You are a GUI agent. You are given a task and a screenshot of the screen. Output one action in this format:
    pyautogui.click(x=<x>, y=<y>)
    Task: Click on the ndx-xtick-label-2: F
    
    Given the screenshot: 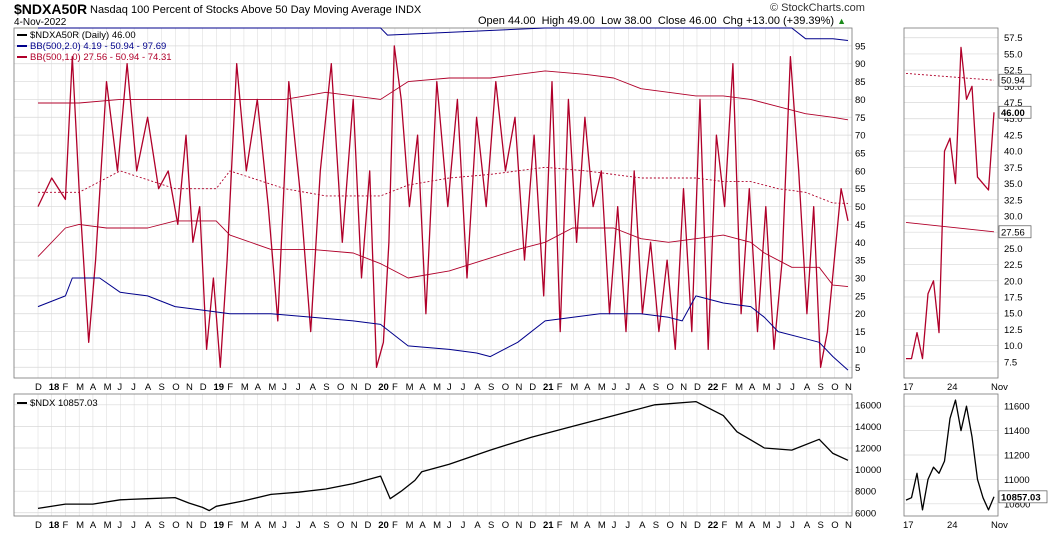 What is the action you would take?
    pyautogui.click(x=65, y=525)
    